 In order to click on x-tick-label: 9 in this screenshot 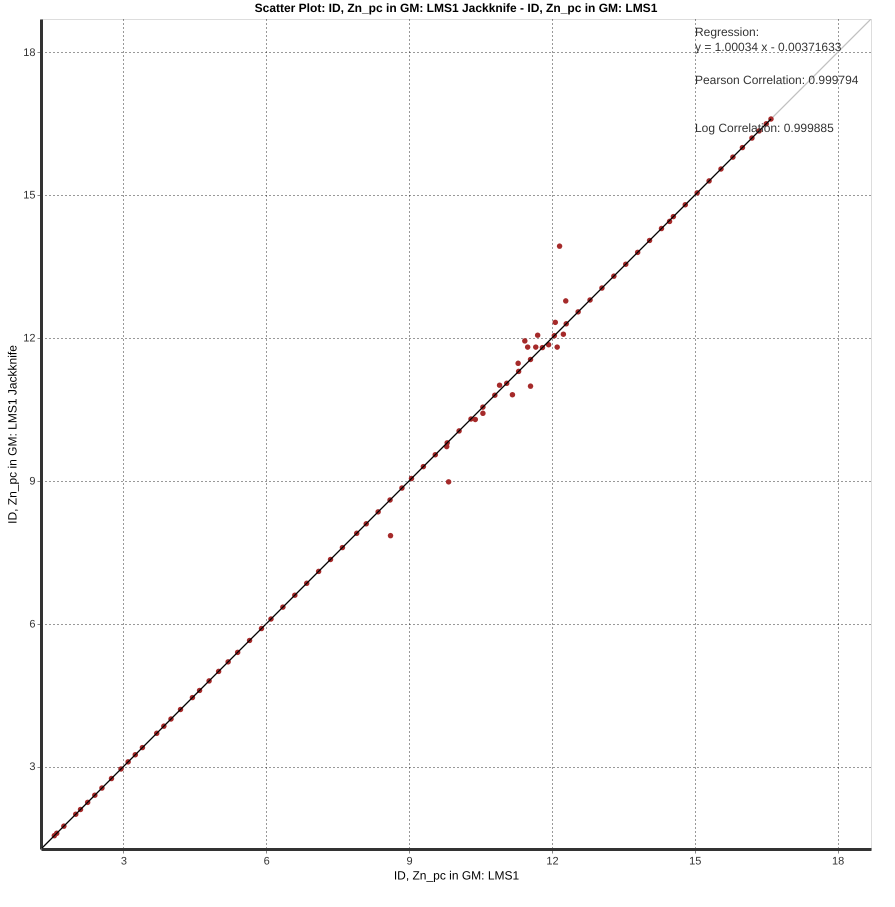, I will do `click(409, 862)`.